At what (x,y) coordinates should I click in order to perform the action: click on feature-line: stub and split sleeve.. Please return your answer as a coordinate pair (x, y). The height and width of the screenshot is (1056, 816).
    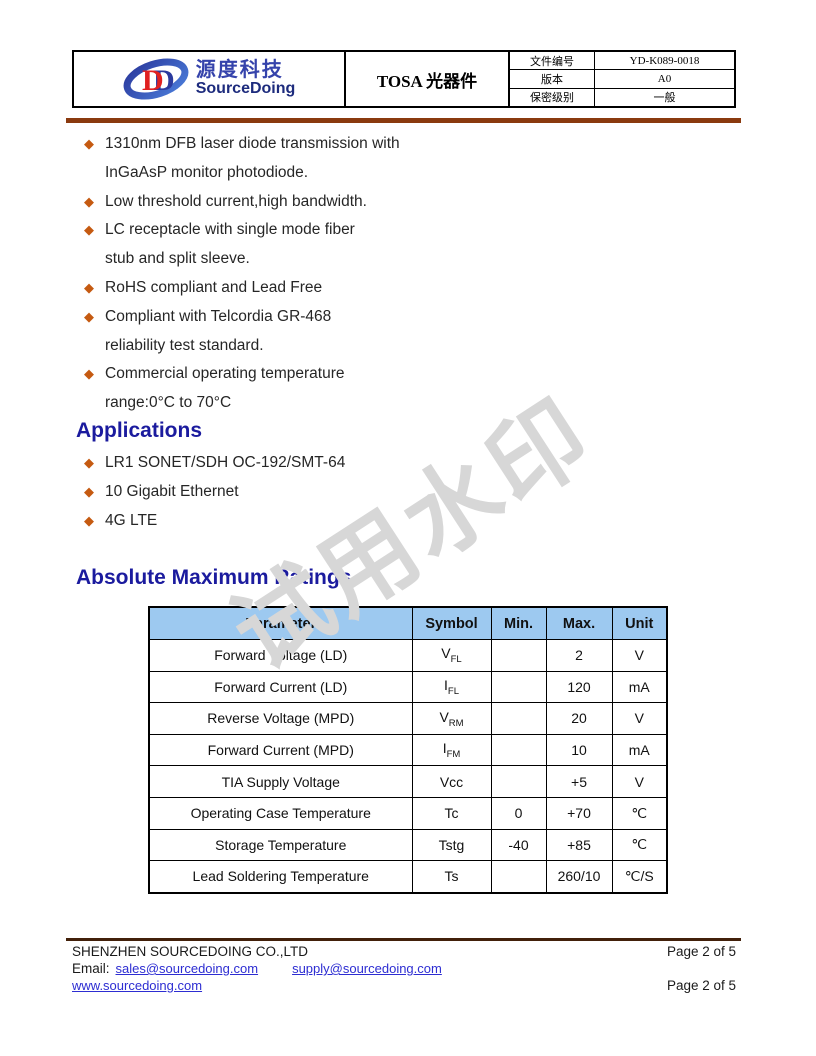
    Looking at the image, I should click on (177, 259).